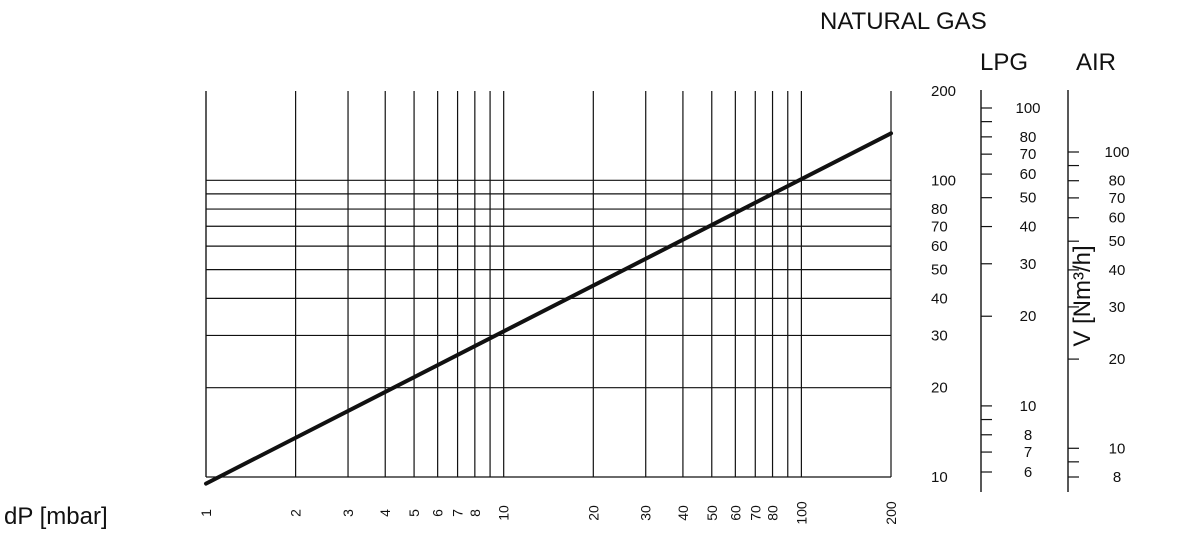 Image resolution: width=1199 pixels, height=550 pixels. Describe the element at coordinates (939, 335) in the screenshot. I see `natural-gas-tick-label-30: 30` at that location.